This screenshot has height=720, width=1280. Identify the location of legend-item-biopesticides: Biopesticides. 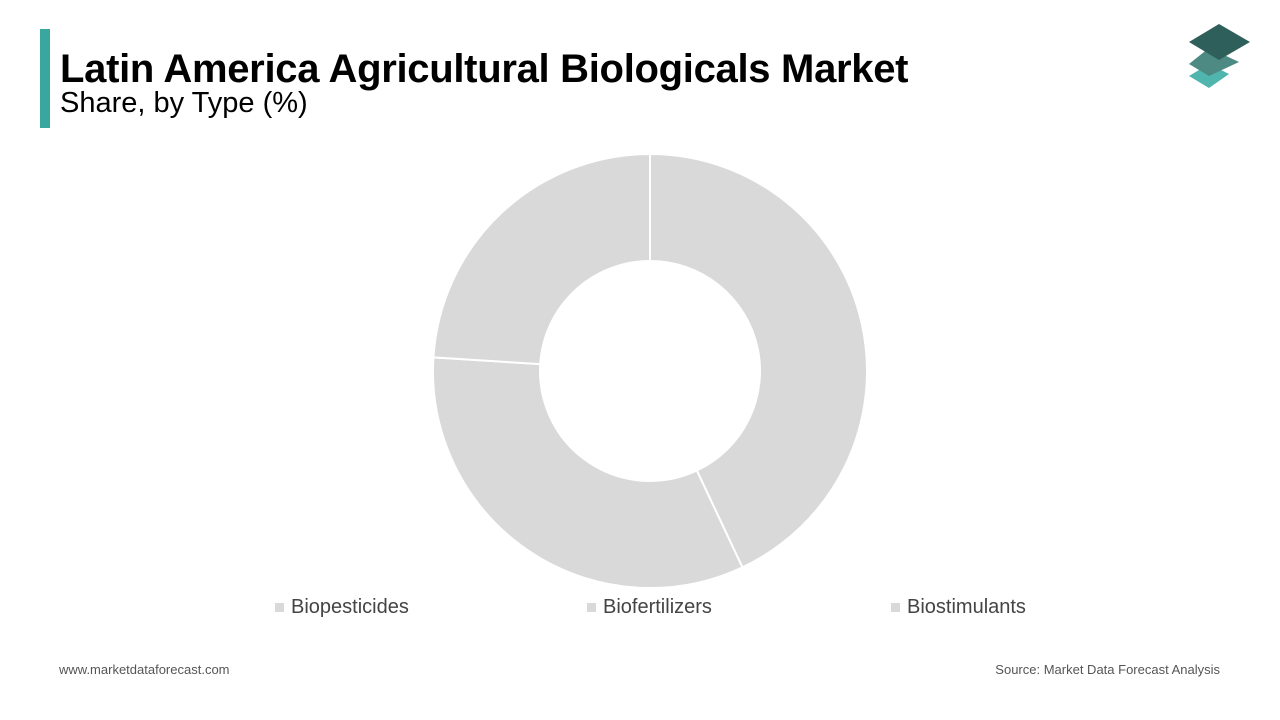
(342, 607).